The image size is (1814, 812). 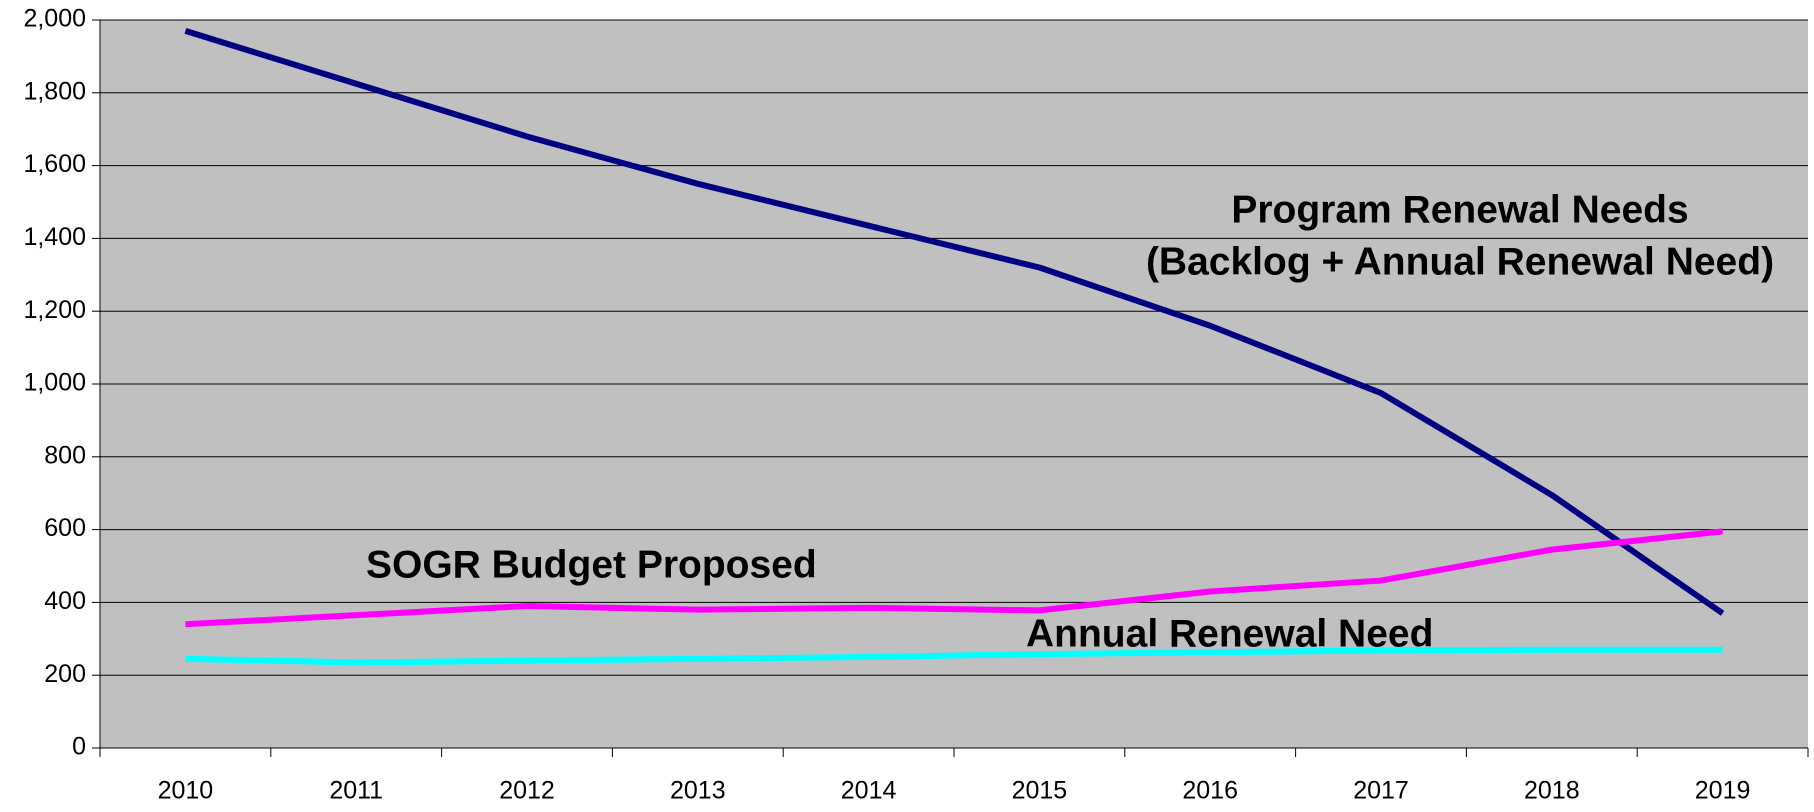 What do you see at coordinates (1229, 633) in the screenshot?
I see `series-label: Annual Renewal Need` at bounding box center [1229, 633].